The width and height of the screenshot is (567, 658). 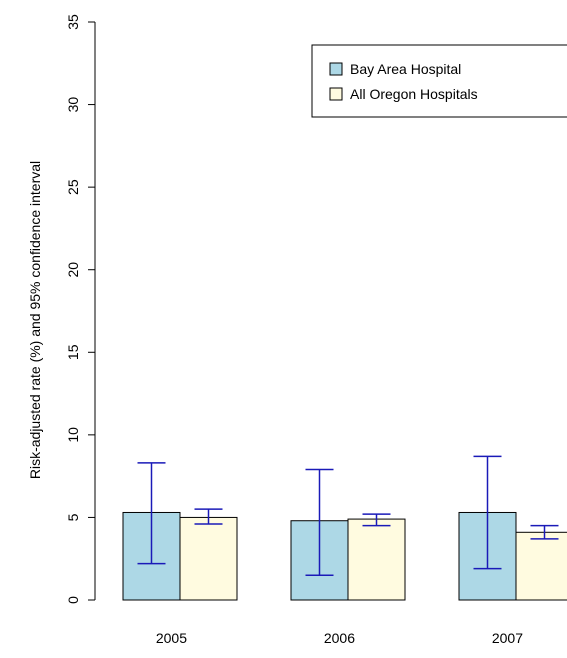 What do you see at coordinates (336, 69) in the screenshot?
I see `legend-swatch-bay-area` at bounding box center [336, 69].